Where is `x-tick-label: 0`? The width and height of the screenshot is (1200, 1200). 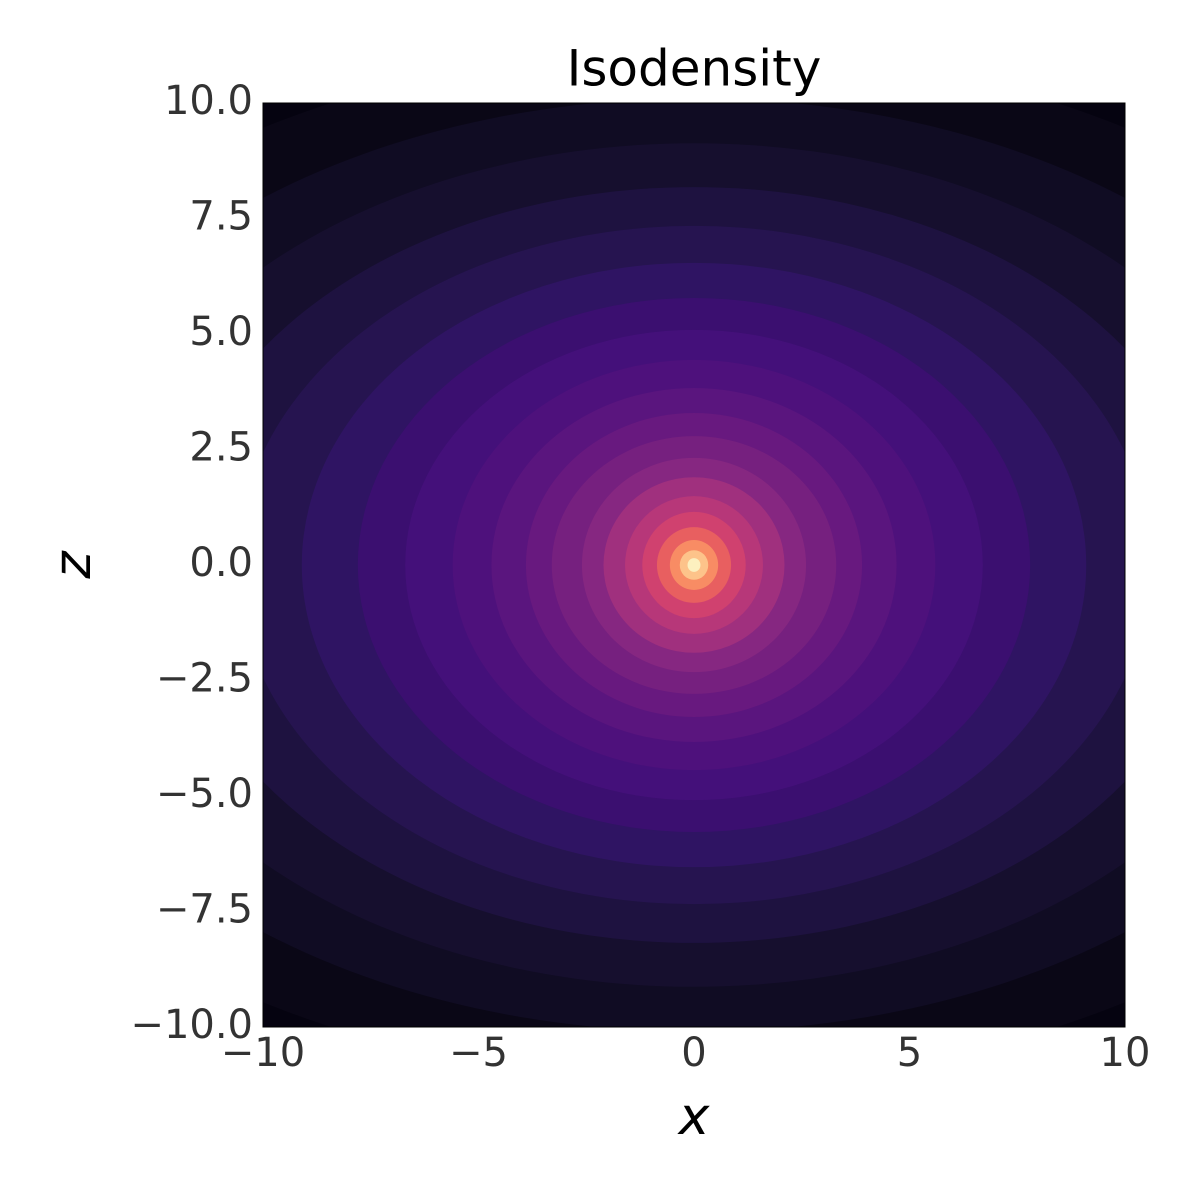 x-tick-label: 0 is located at coordinates (693, 1053).